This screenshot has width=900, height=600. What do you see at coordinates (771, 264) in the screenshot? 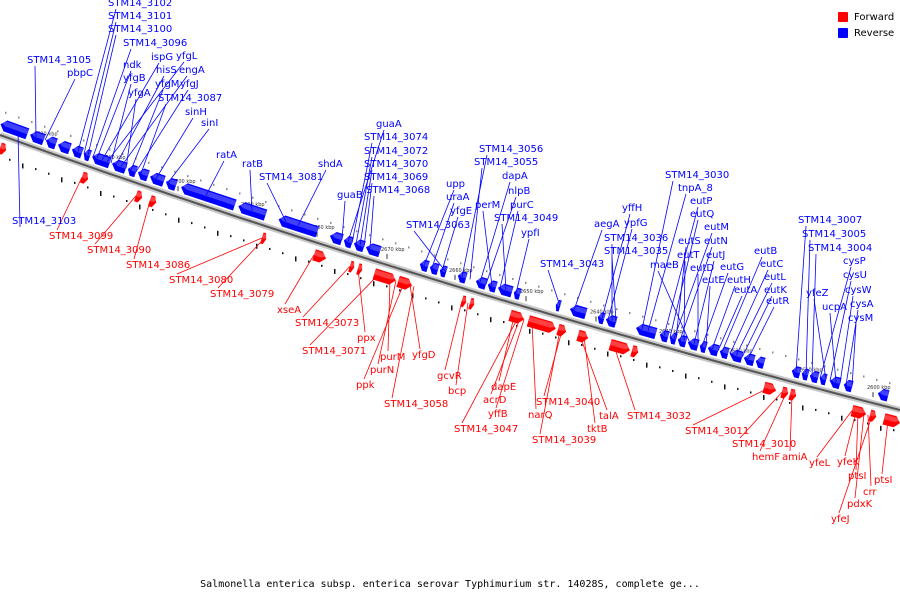
I see `reverse-gene-label: eutC` at bounding box center [771, 264].